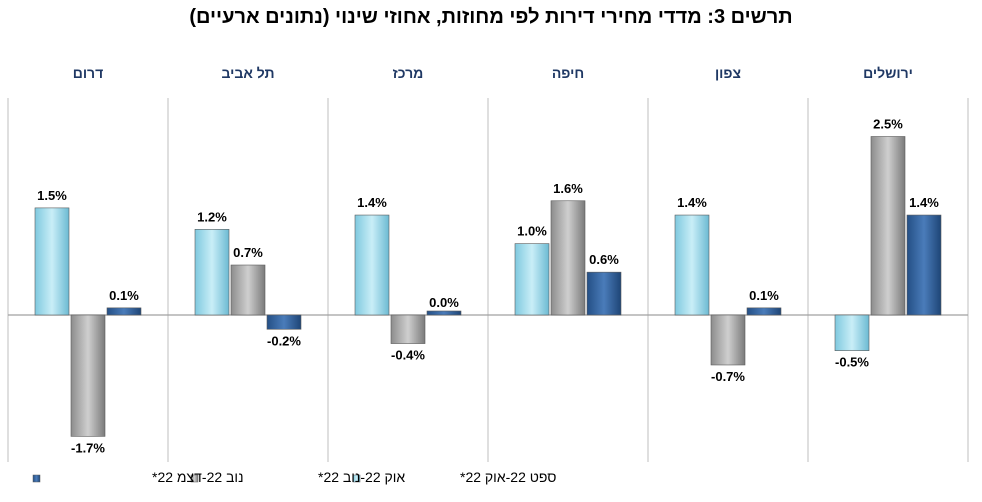 The height and width of the screenshot is (502, 982). What do you see at coordinates (852, 362) in the screenshot?
I see `data-label: -0.5%` at bounding box center [852, 362].